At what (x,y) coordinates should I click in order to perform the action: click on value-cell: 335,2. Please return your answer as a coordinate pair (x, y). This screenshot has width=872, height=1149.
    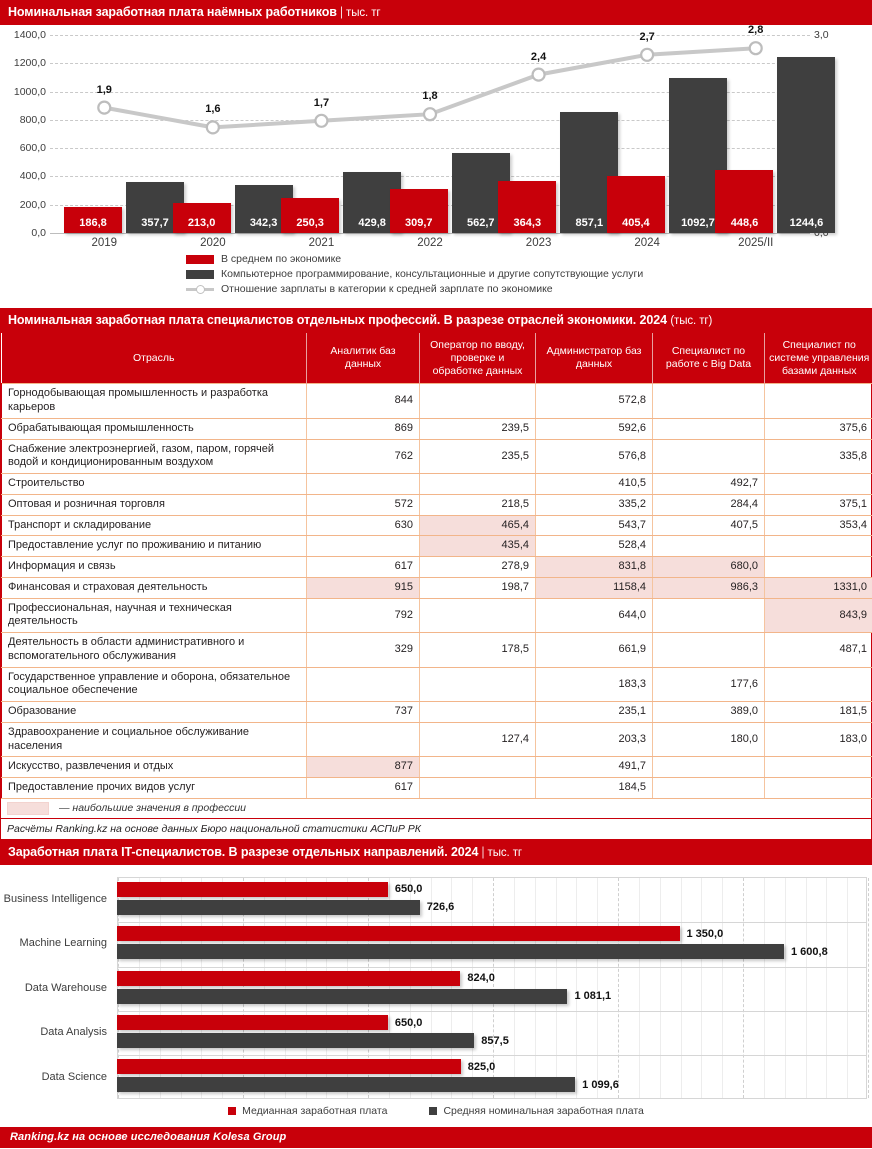
    Looking at the image, I should click on (594, 504).